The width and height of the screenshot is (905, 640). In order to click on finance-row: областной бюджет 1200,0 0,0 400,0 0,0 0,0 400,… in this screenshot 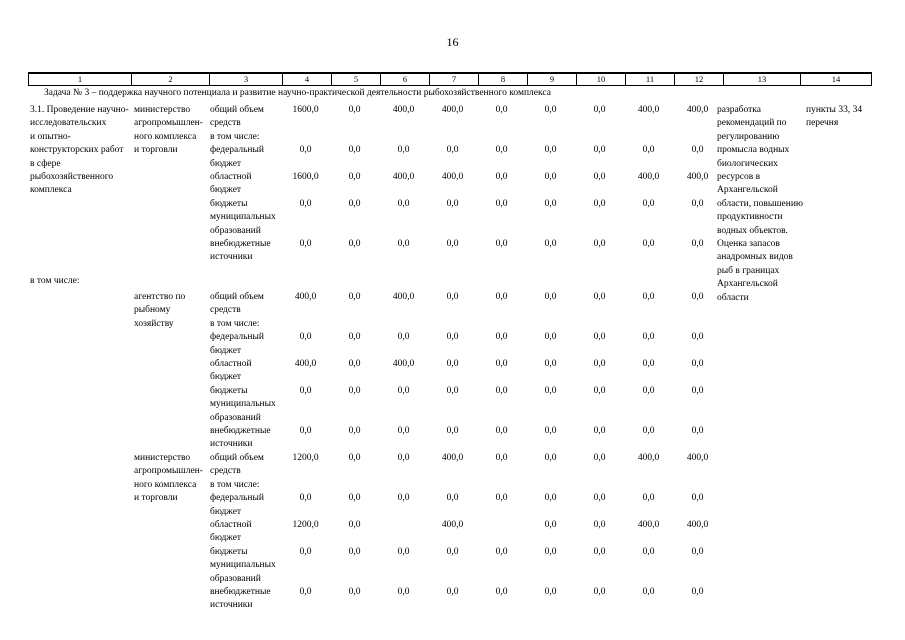, I will do `click(466, 532)`.